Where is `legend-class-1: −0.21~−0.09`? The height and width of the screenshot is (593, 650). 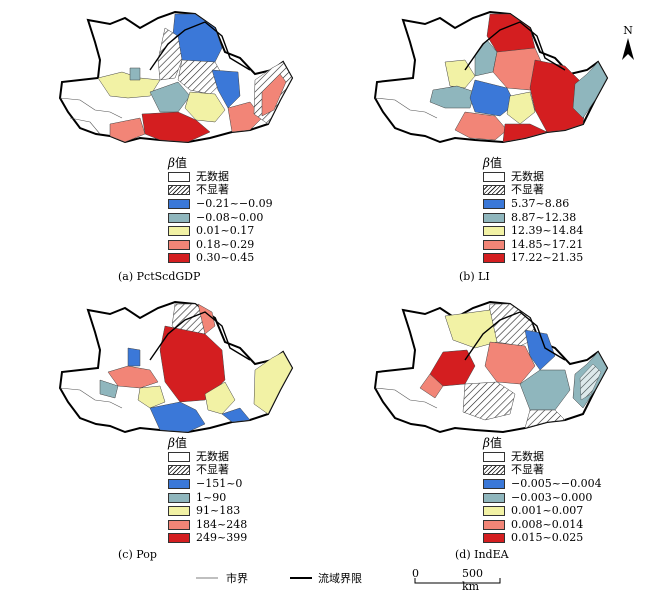
legend-class-1: −0.21~−0.09 is located at coordinates (220, 204).